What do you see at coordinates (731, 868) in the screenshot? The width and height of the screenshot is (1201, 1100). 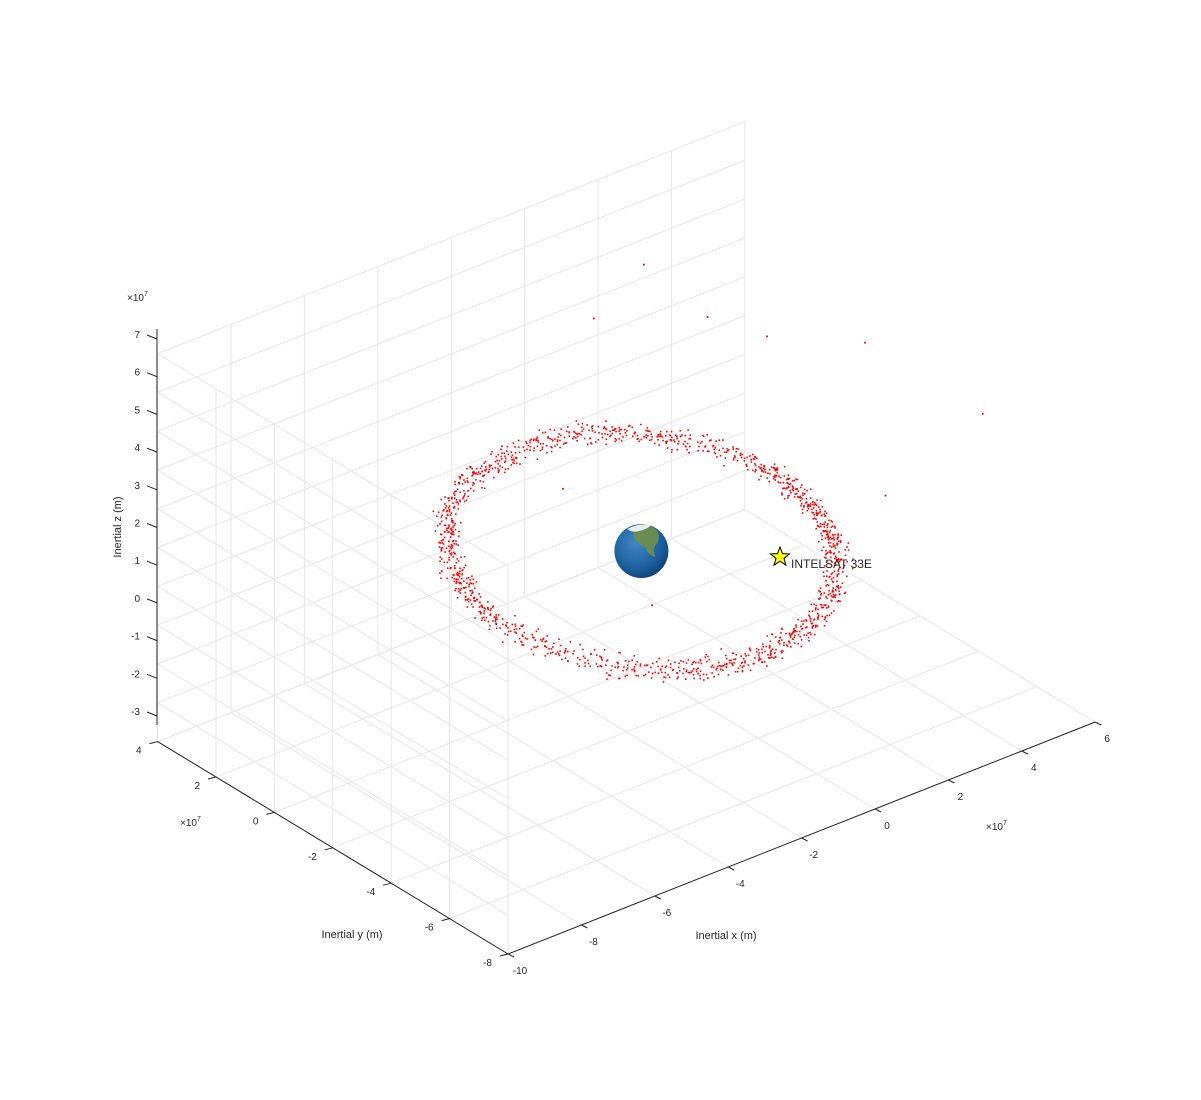 I see `x-tick` at bounding box center [731, 868].